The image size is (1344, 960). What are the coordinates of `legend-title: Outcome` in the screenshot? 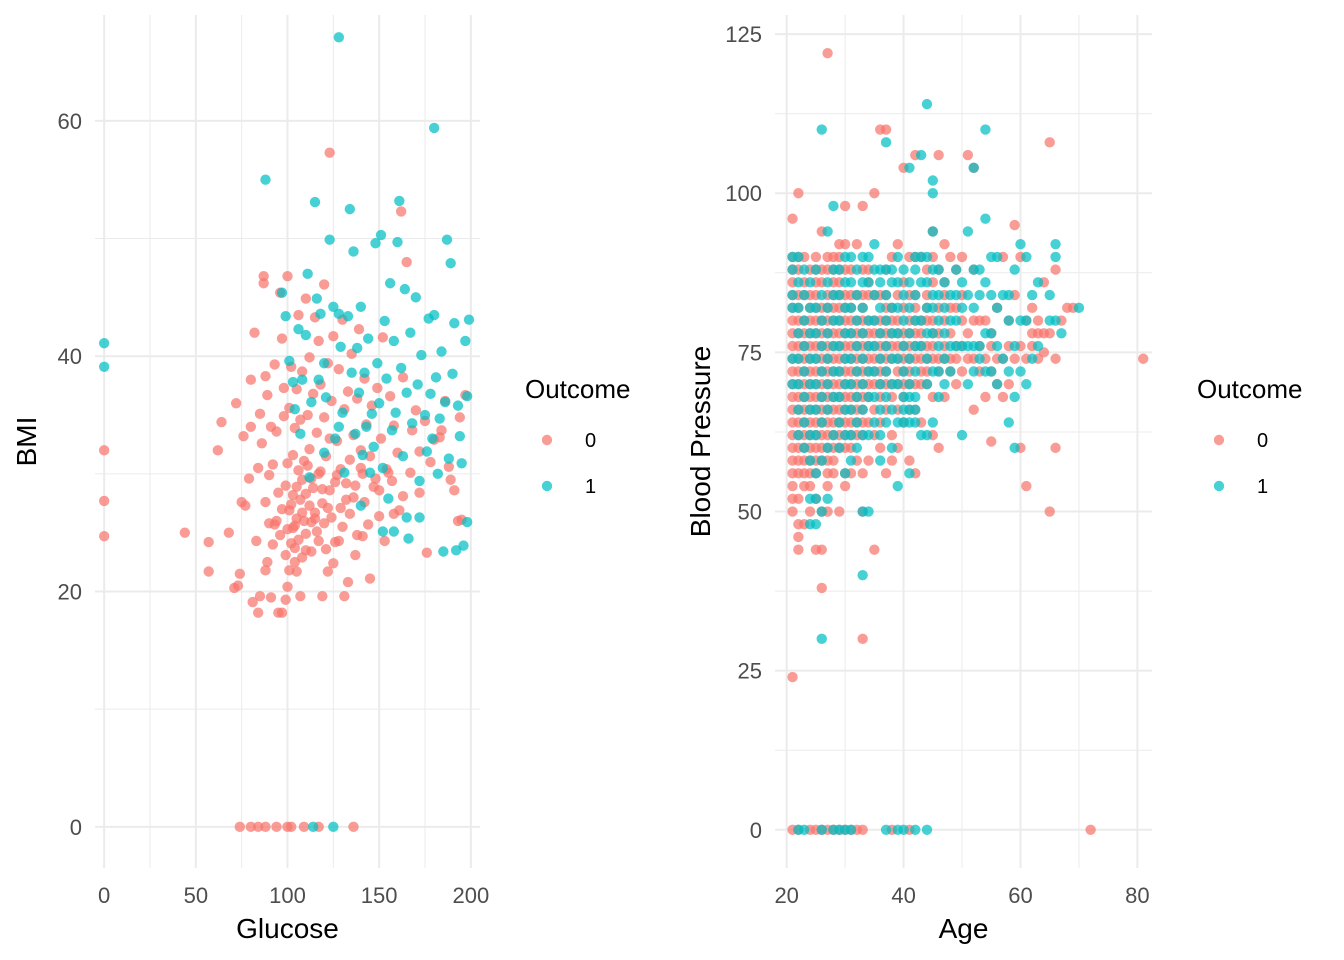 It's located at (1250, 389).